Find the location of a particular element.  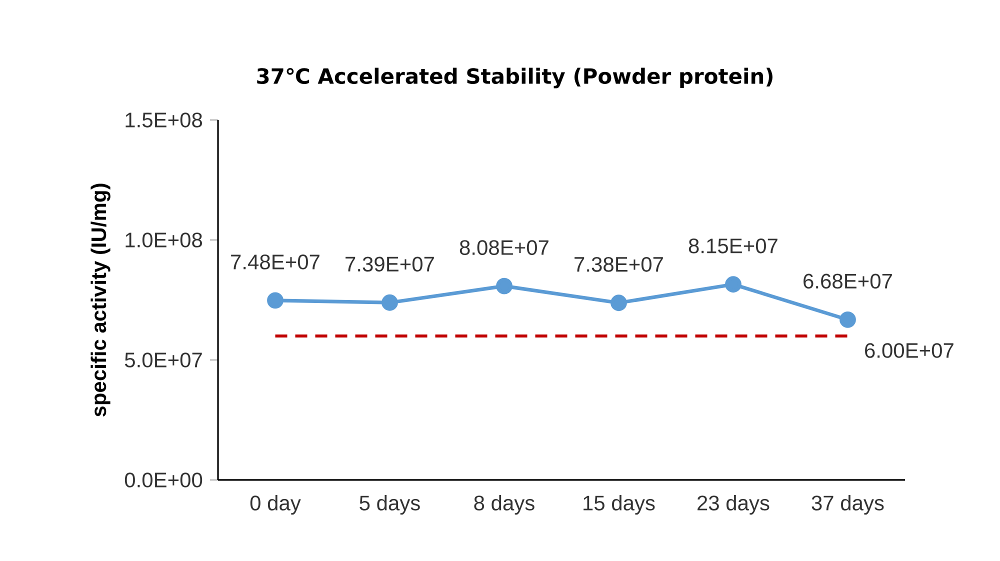

data-label: 7.38E+07 is located at coordinates (618, 264).